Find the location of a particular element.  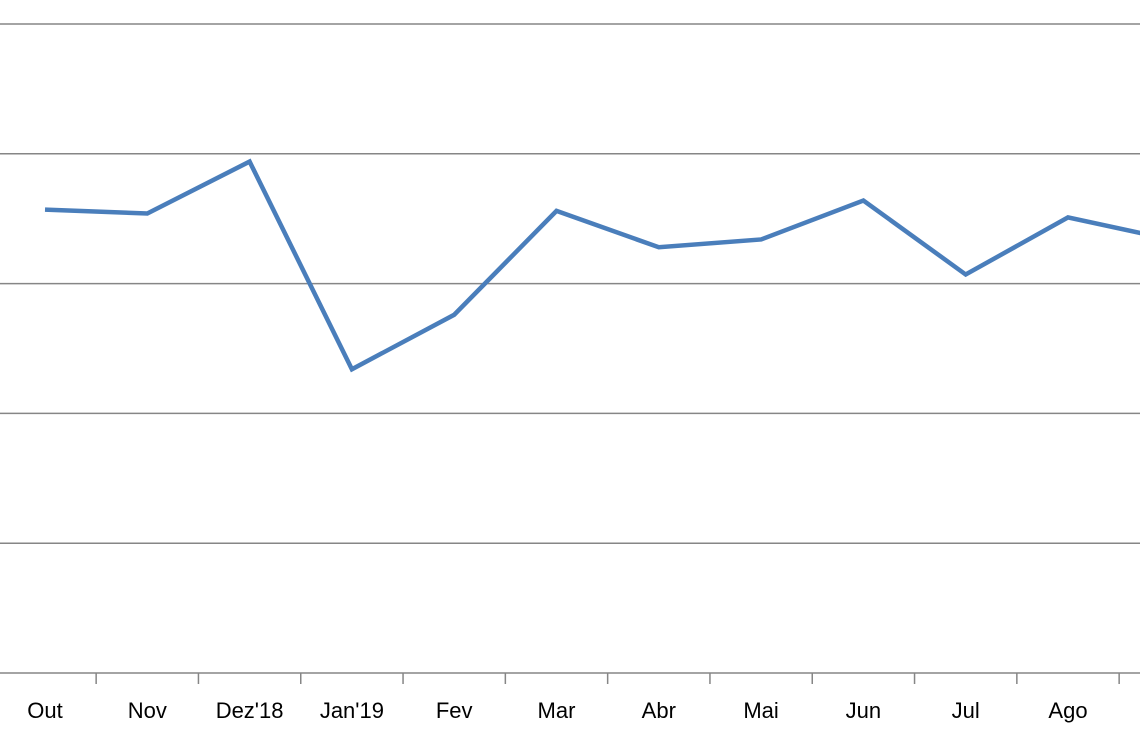

x-tick-label: Mar is located at coordinates (557, 710).